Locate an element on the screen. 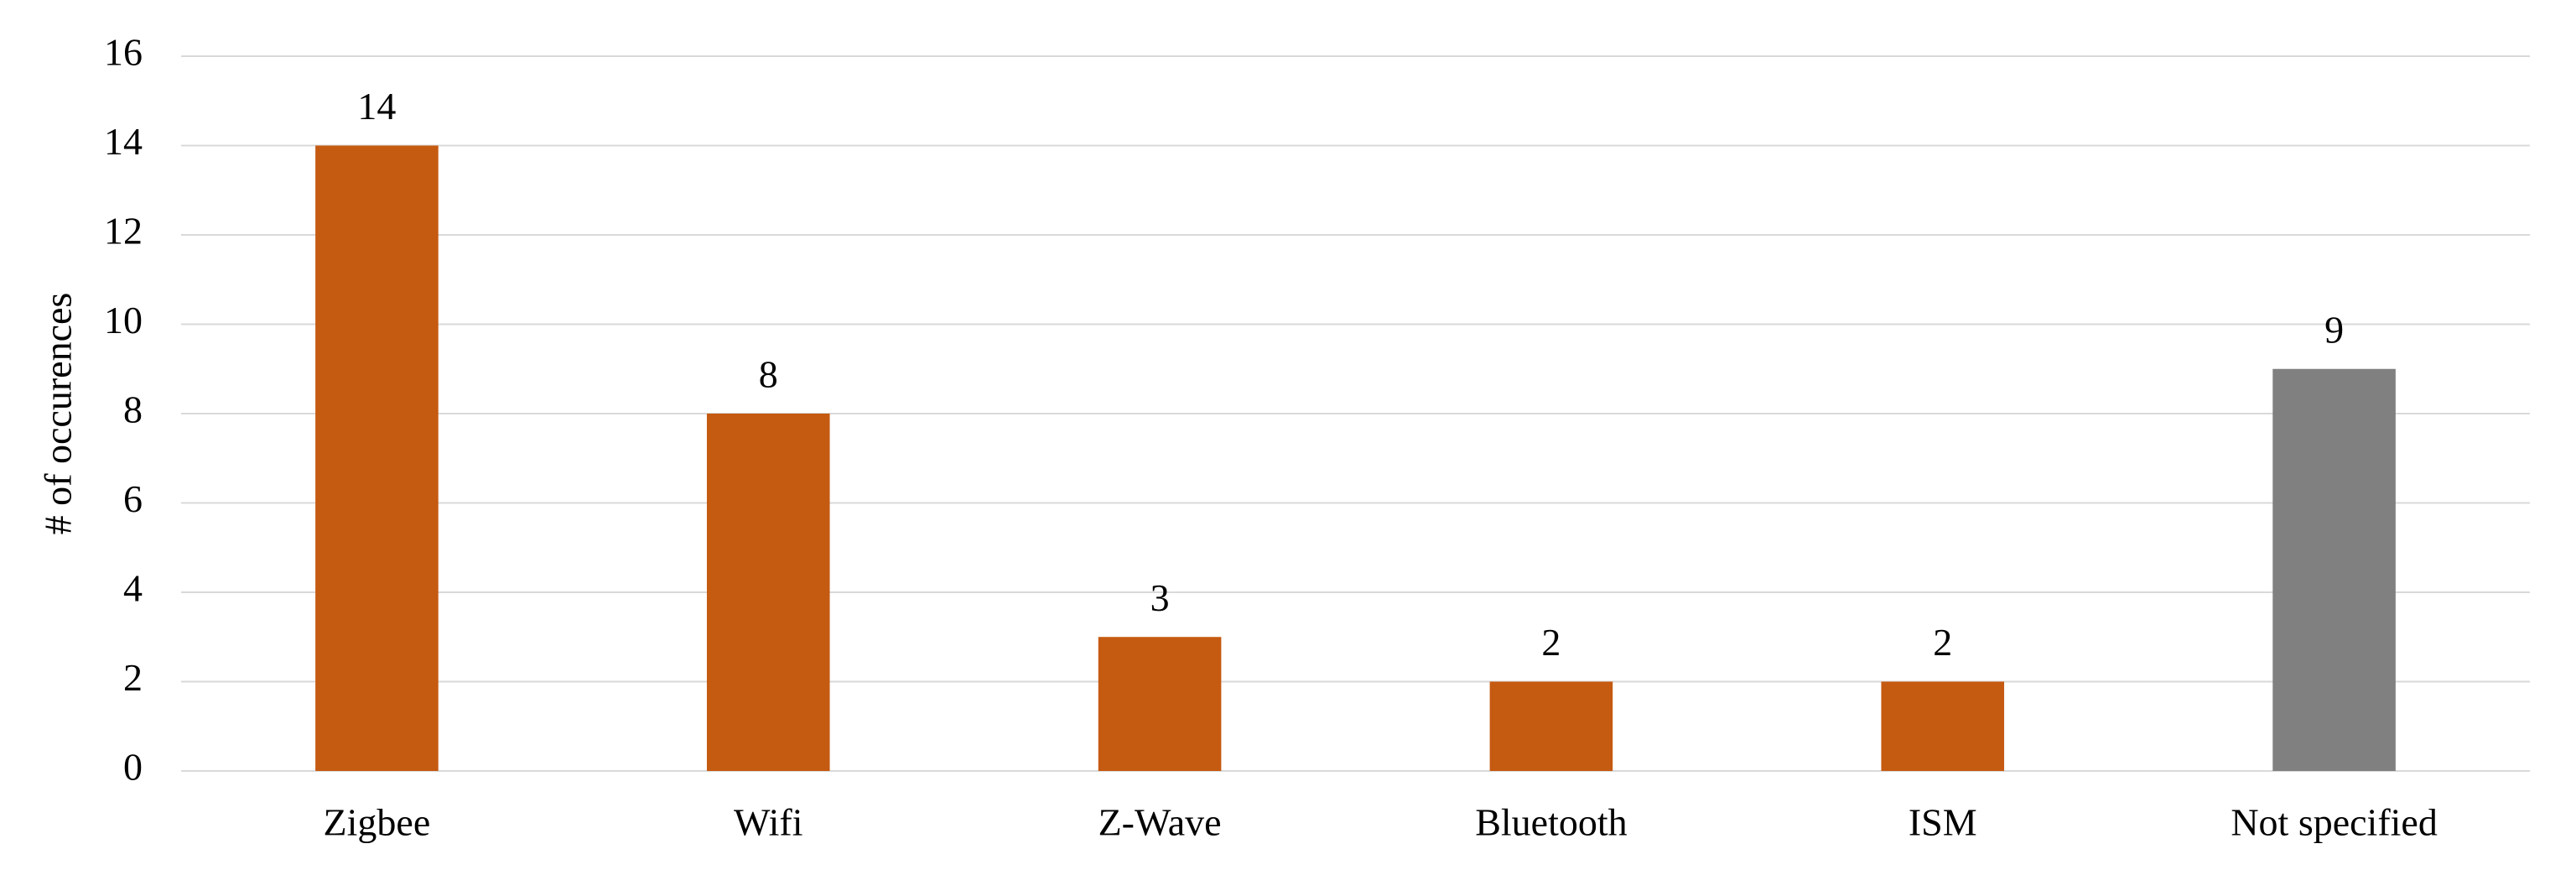 This screenshot has height=875, width=2576. x-tick-label: Wifi is located at coordinates (768, 822).